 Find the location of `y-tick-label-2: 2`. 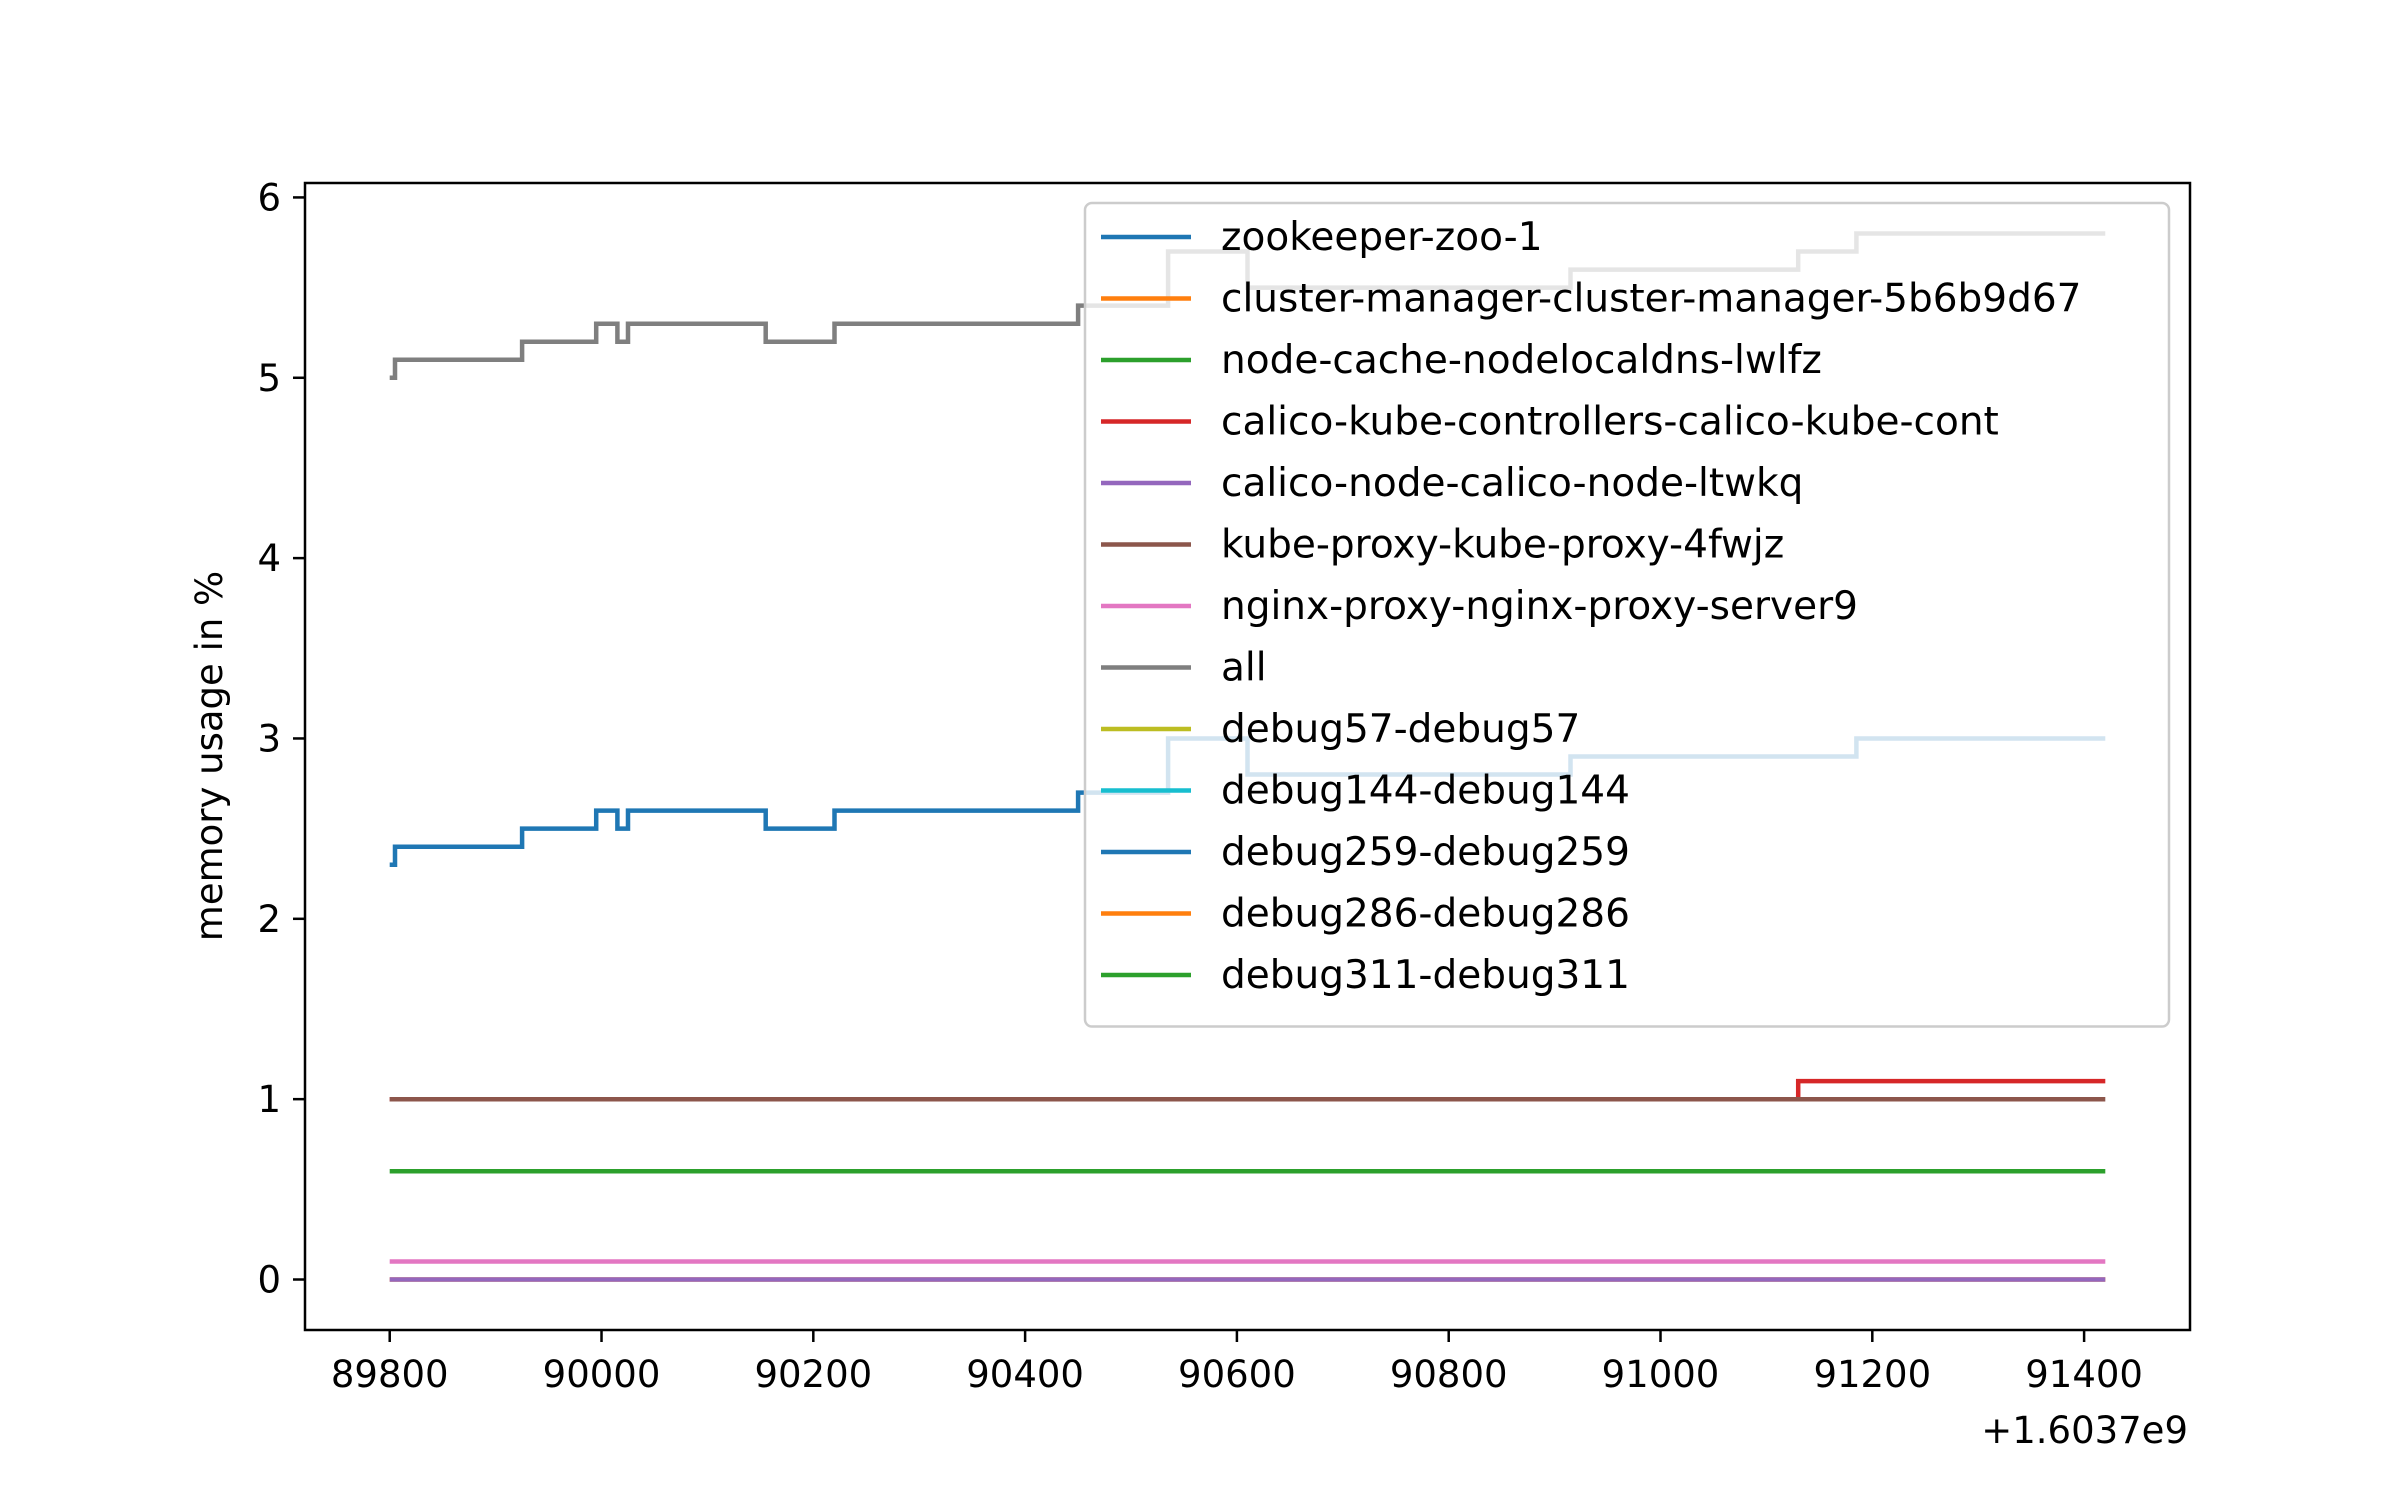

y-tick-label-2: 2 is located at coordinates (269, 919).